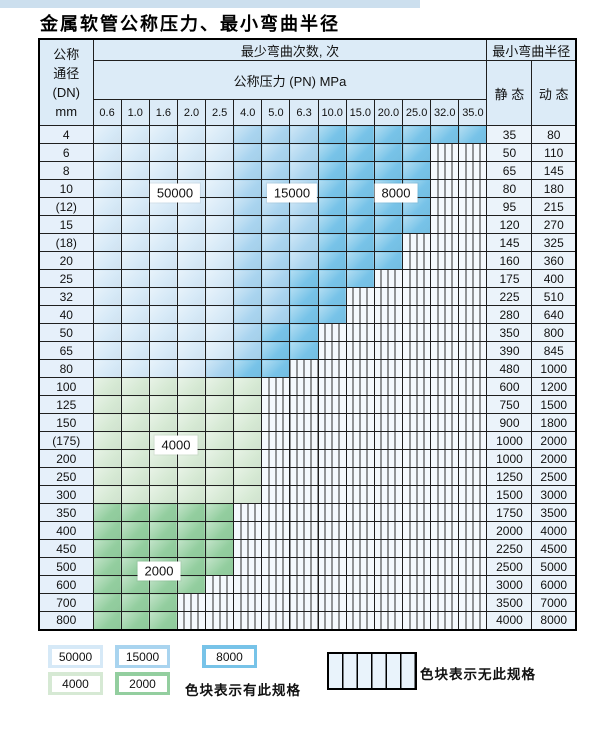 The height and width of the screenshot is (743, 600). Describe the element at coordinates (554, 152) in the screenshot. I see `dynamic-value-cell: 110` at that location.